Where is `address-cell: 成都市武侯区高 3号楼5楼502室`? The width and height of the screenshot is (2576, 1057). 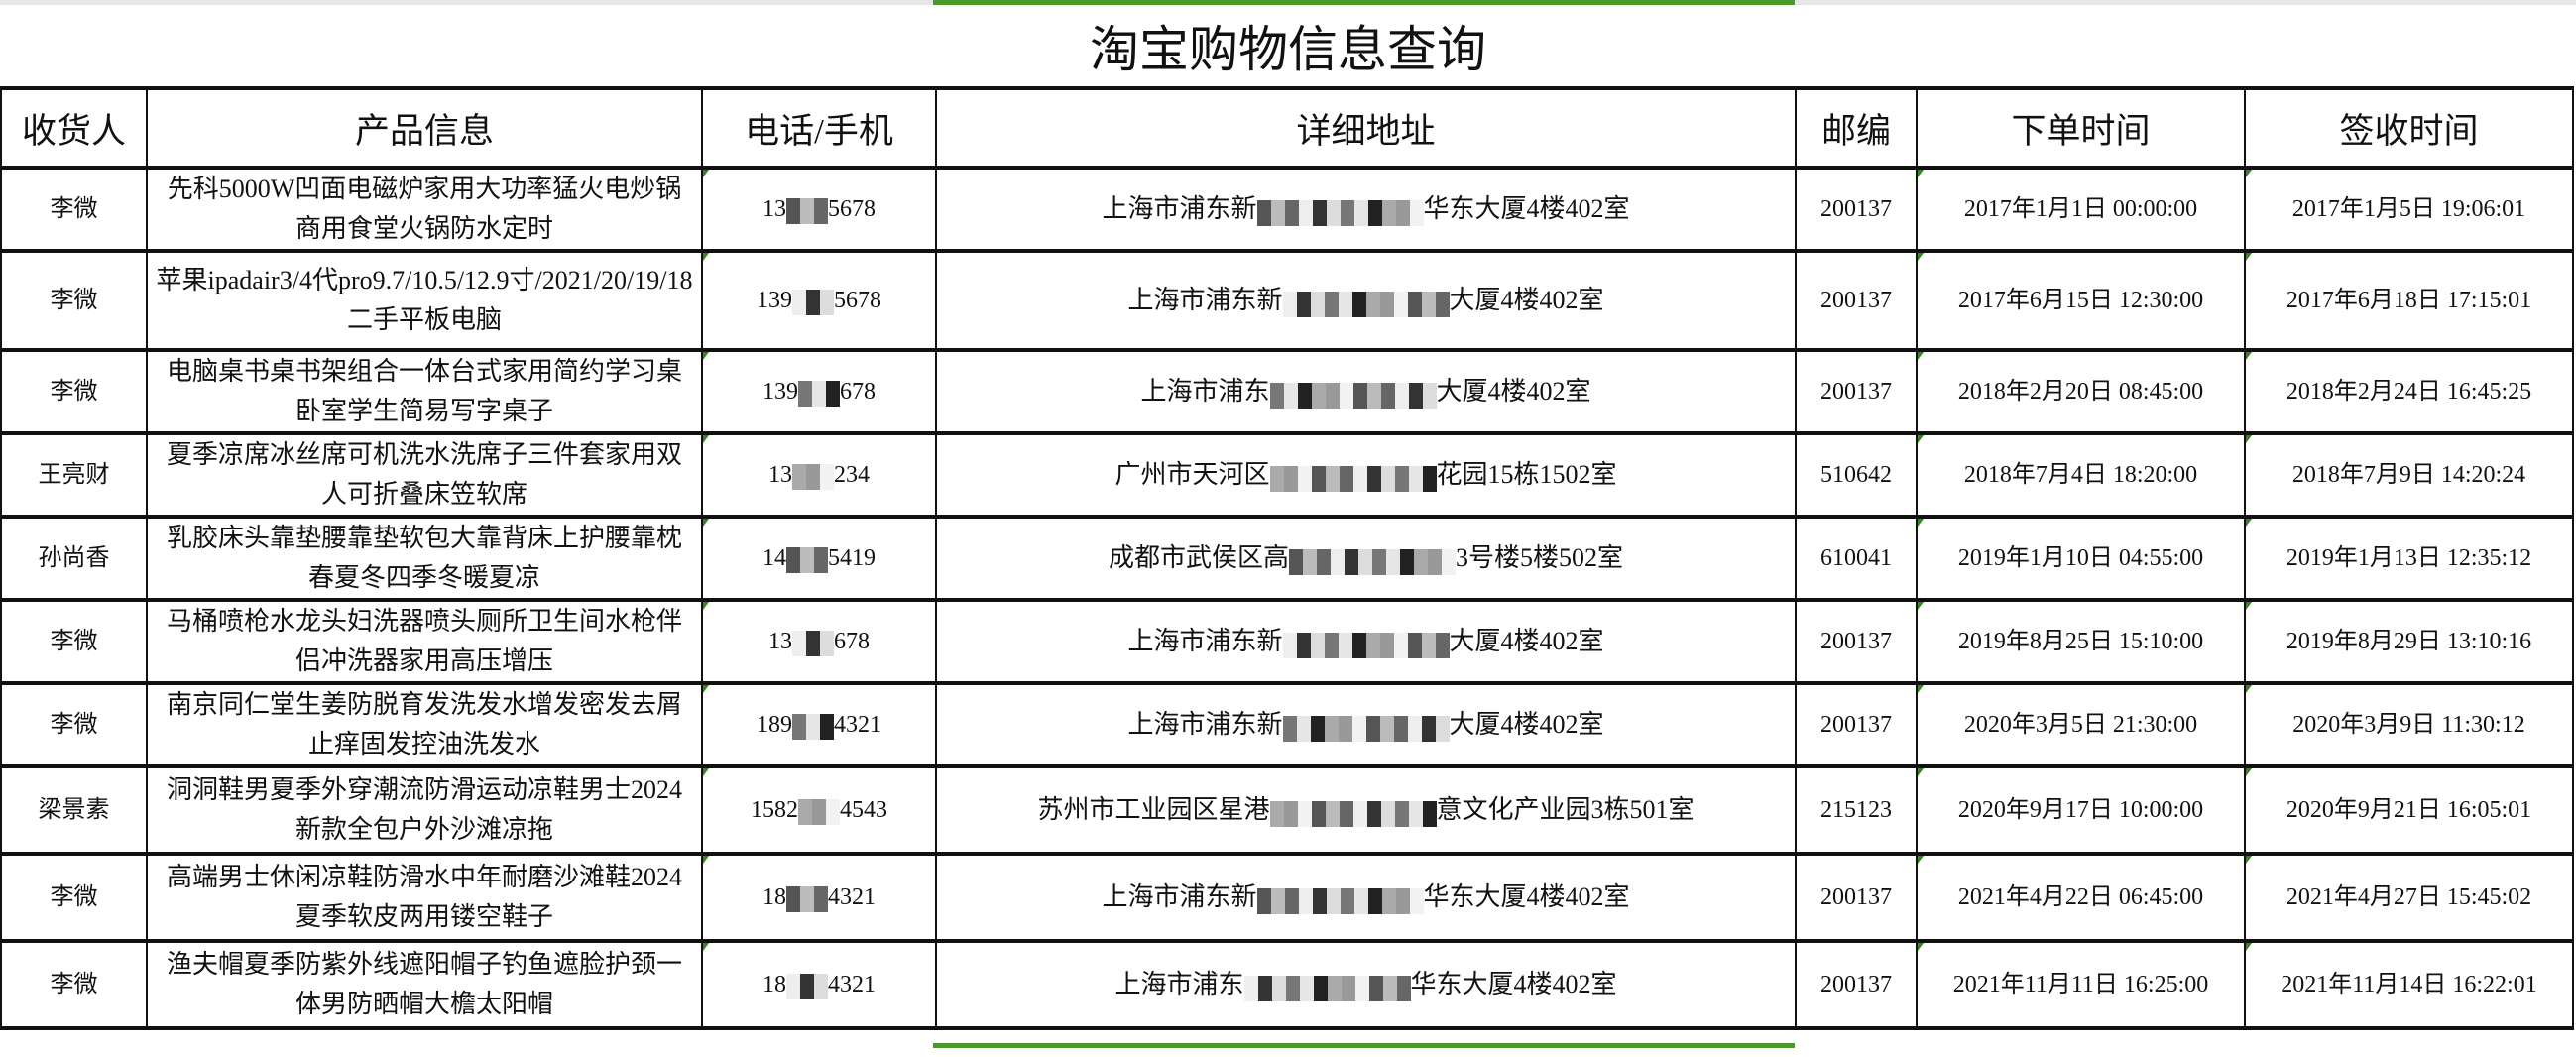 address-cell: 成都市武侯区高 3号楼5楼502室 is located at coordinates (1366, 558).